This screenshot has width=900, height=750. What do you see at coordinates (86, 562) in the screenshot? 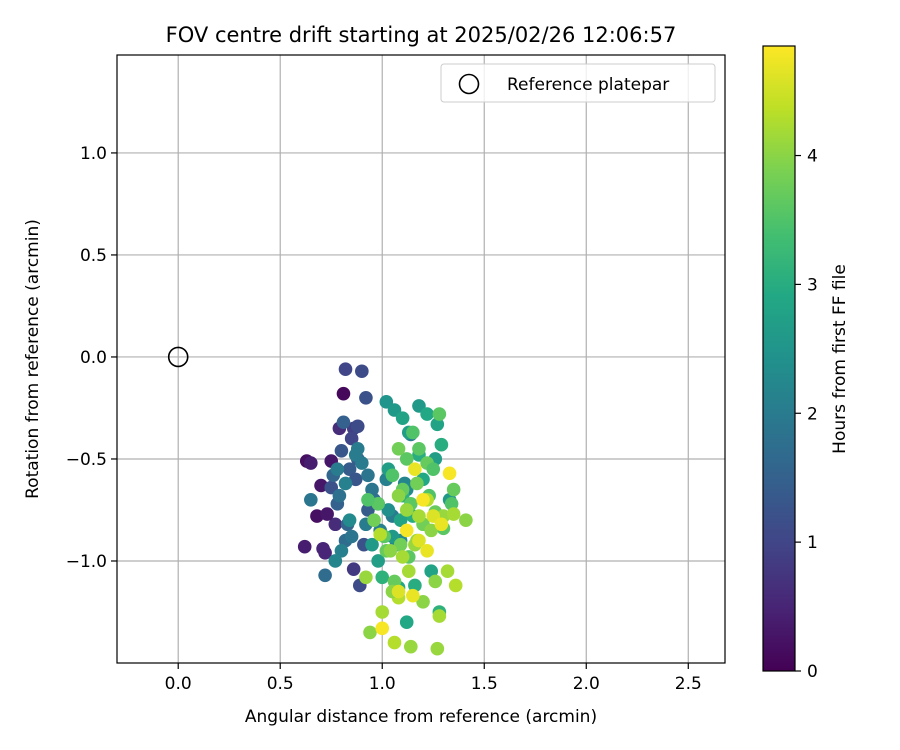
I see `y-tick-label: −1.0` at bounding box center [86, 562].